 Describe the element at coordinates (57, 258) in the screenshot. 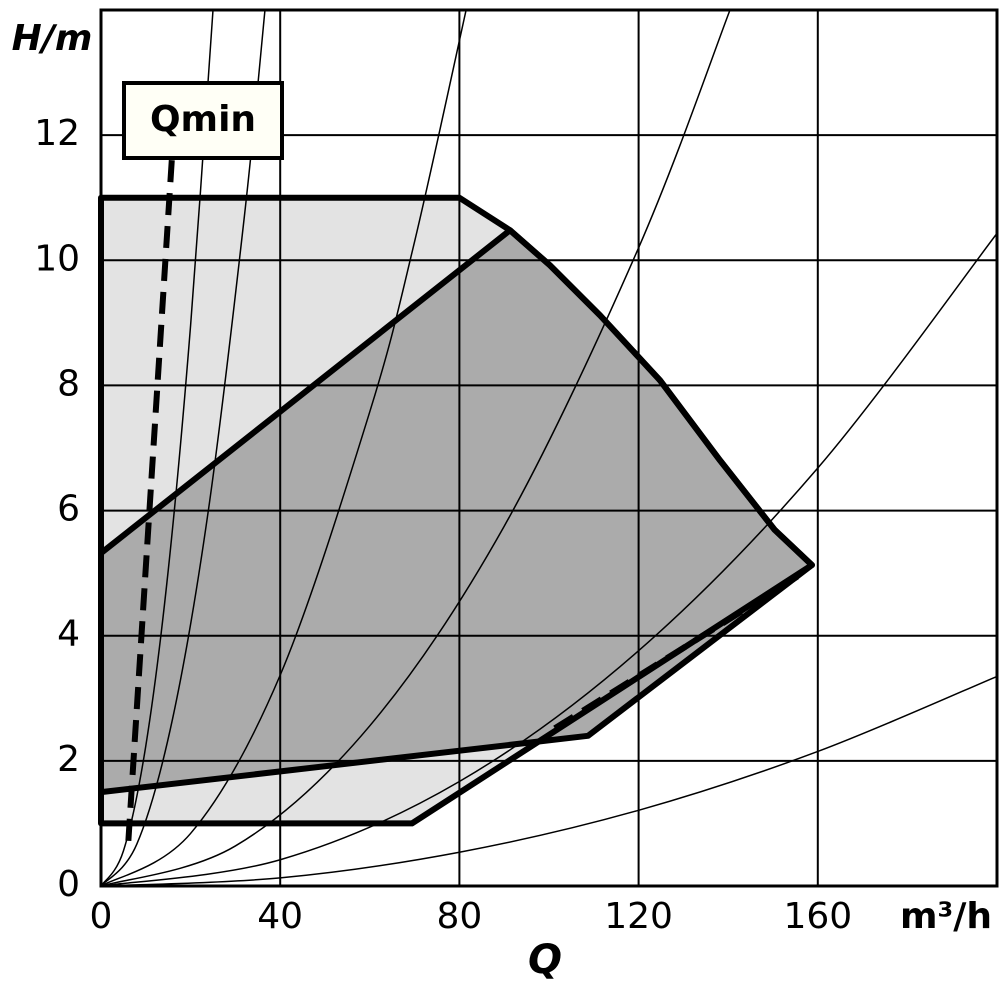

I see `y-tick-label: 10` at that location.